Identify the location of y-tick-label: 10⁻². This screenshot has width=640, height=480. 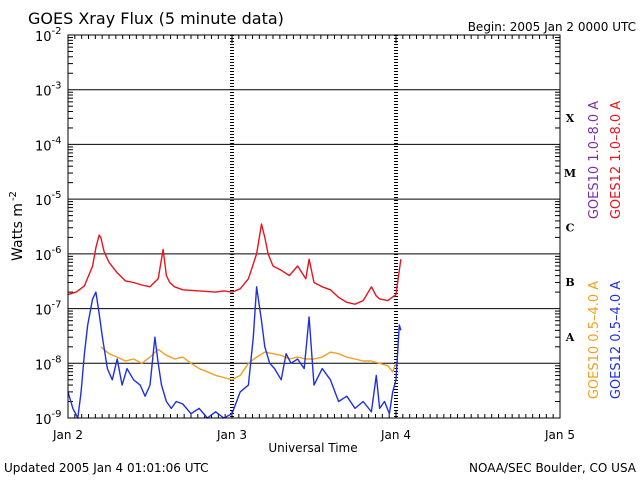
(48, 35).